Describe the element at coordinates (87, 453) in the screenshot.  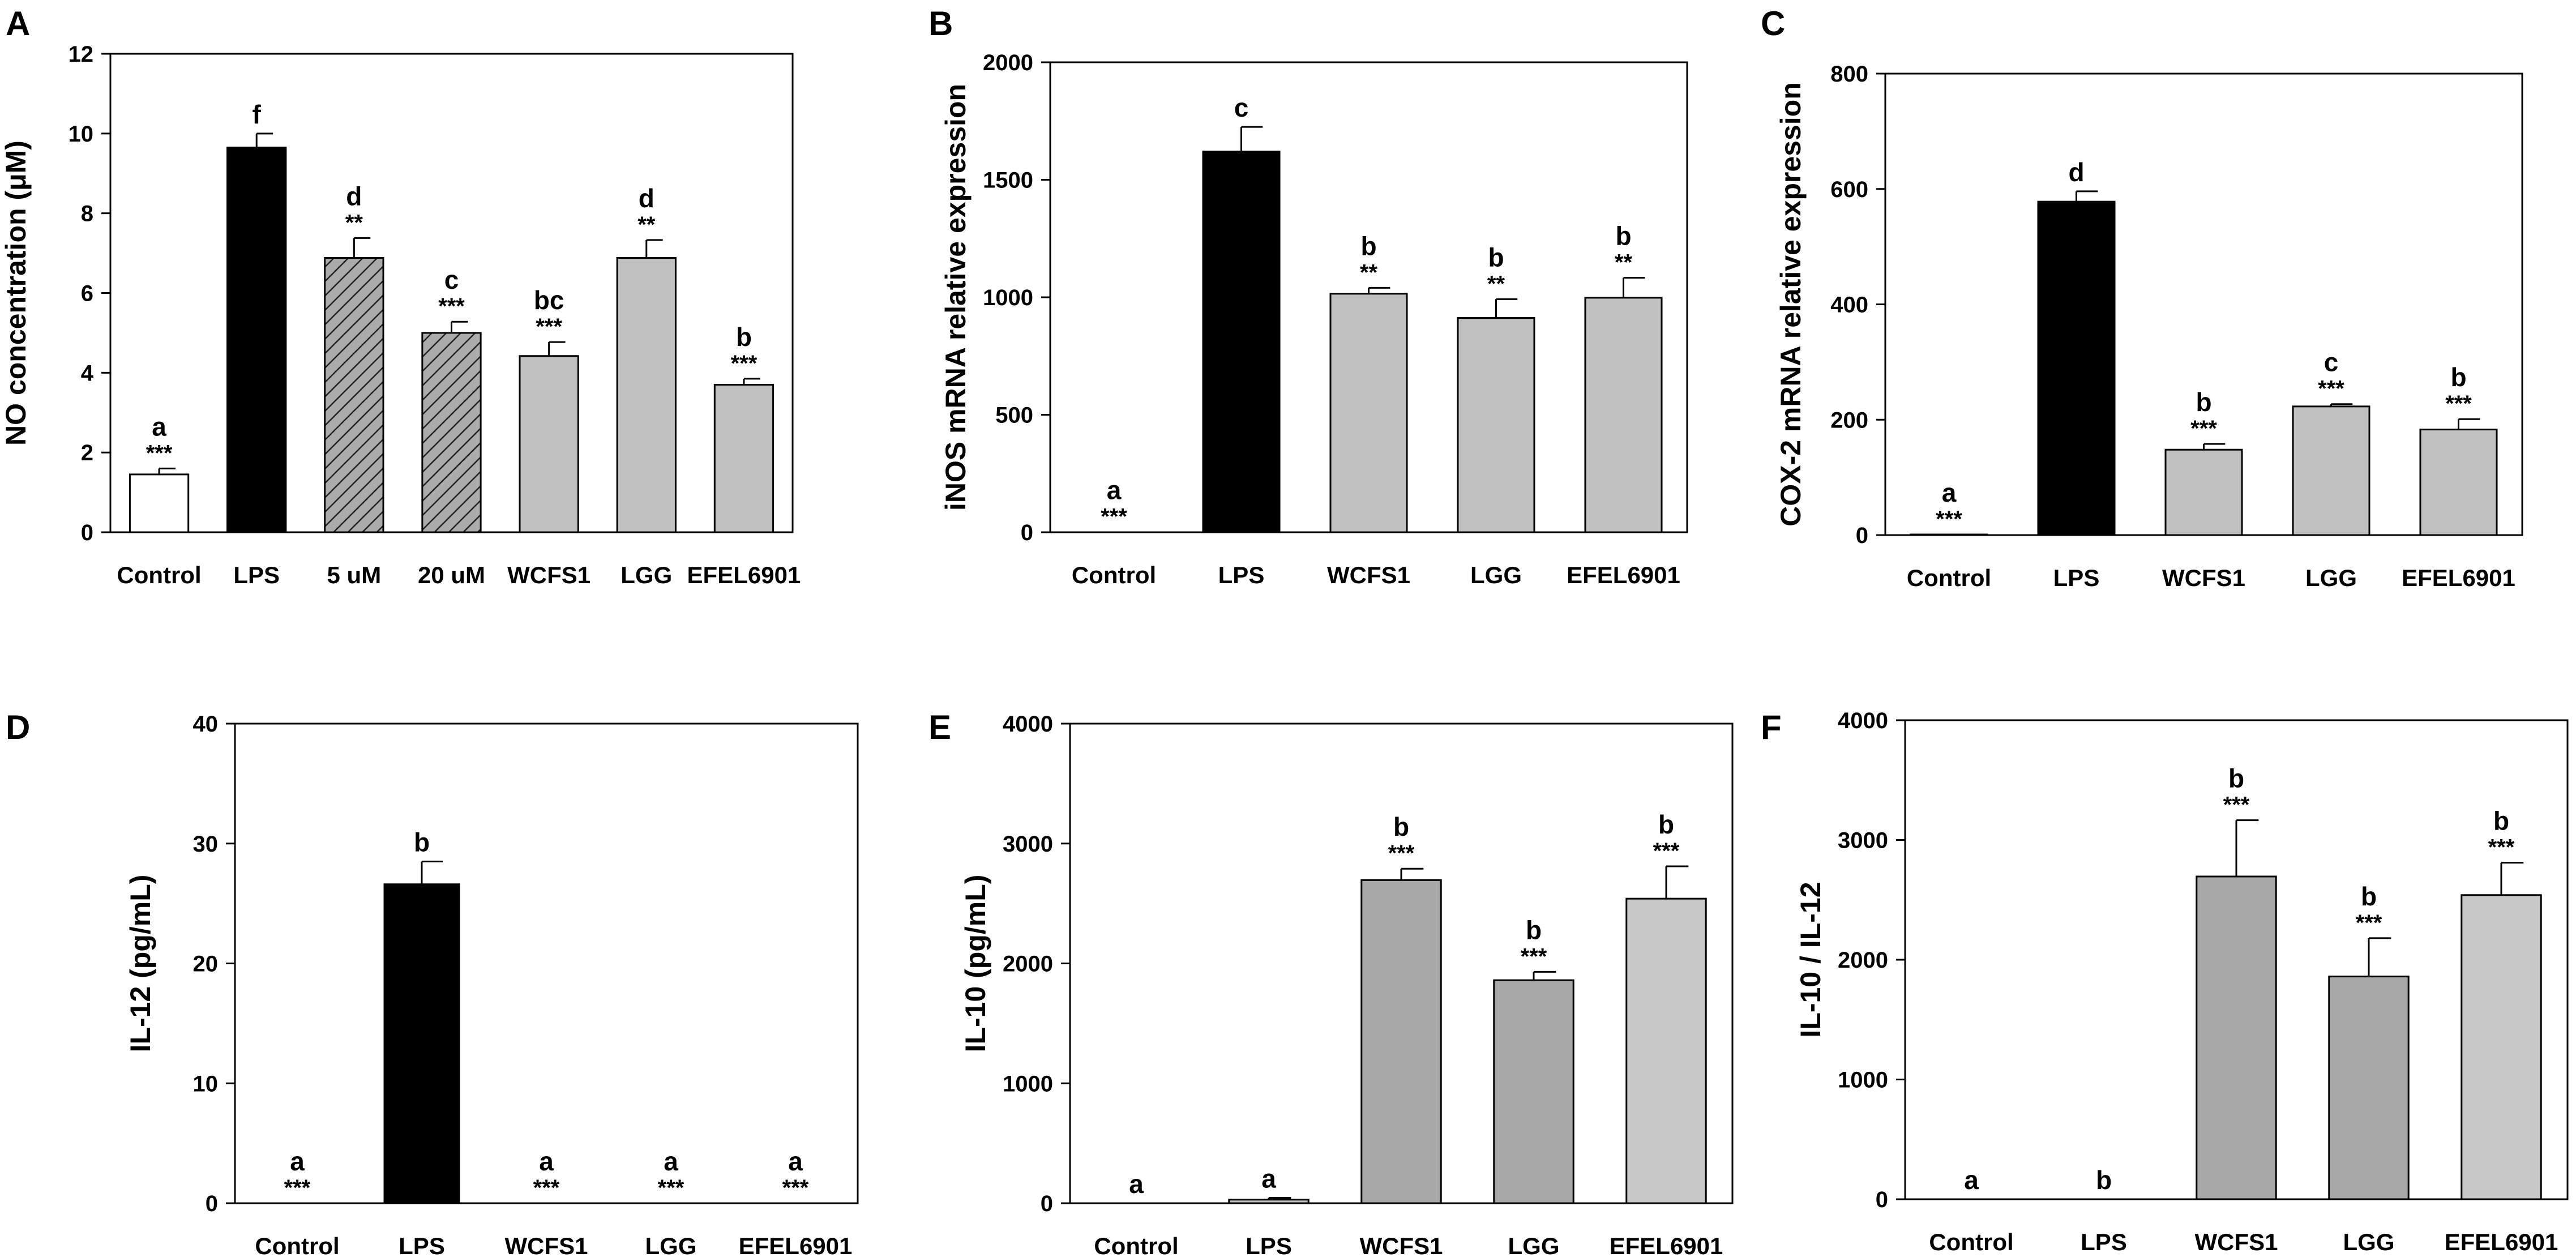
I see `y-tick-label: 2` at that location.